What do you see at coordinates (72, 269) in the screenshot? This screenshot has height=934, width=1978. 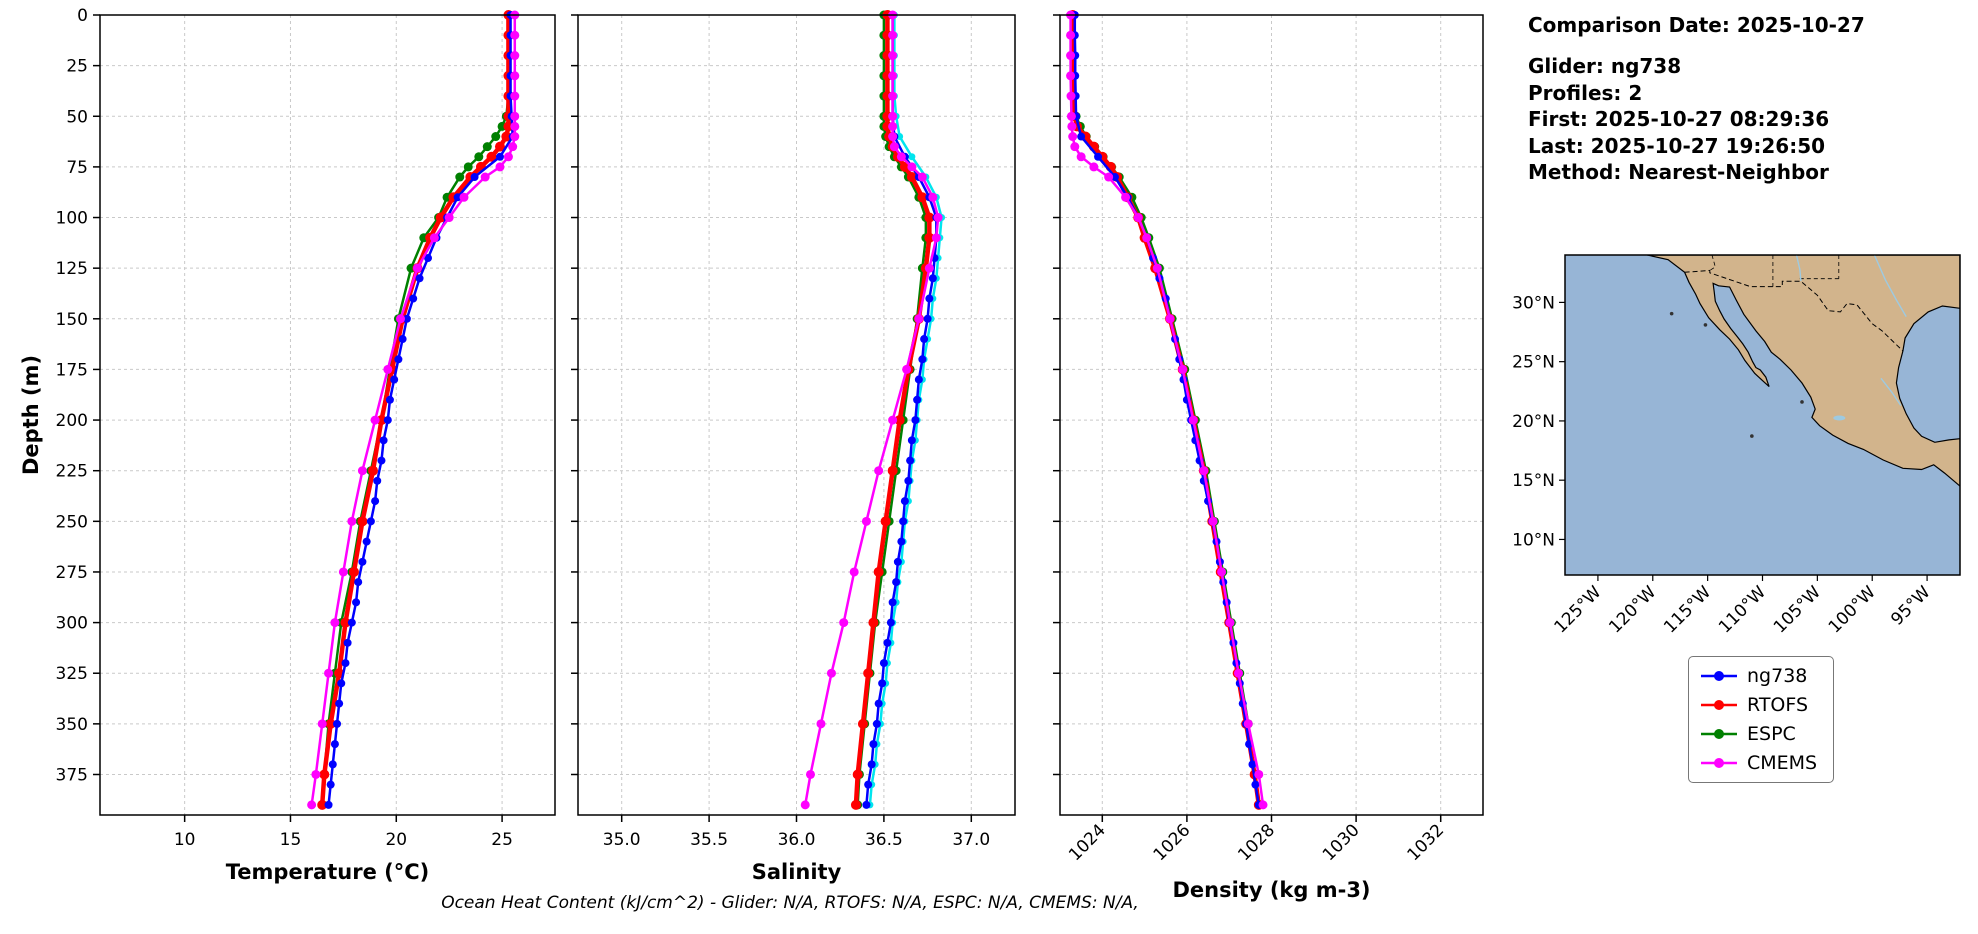 I see `y-tick-label: 125` at bounding box center [72, 269].